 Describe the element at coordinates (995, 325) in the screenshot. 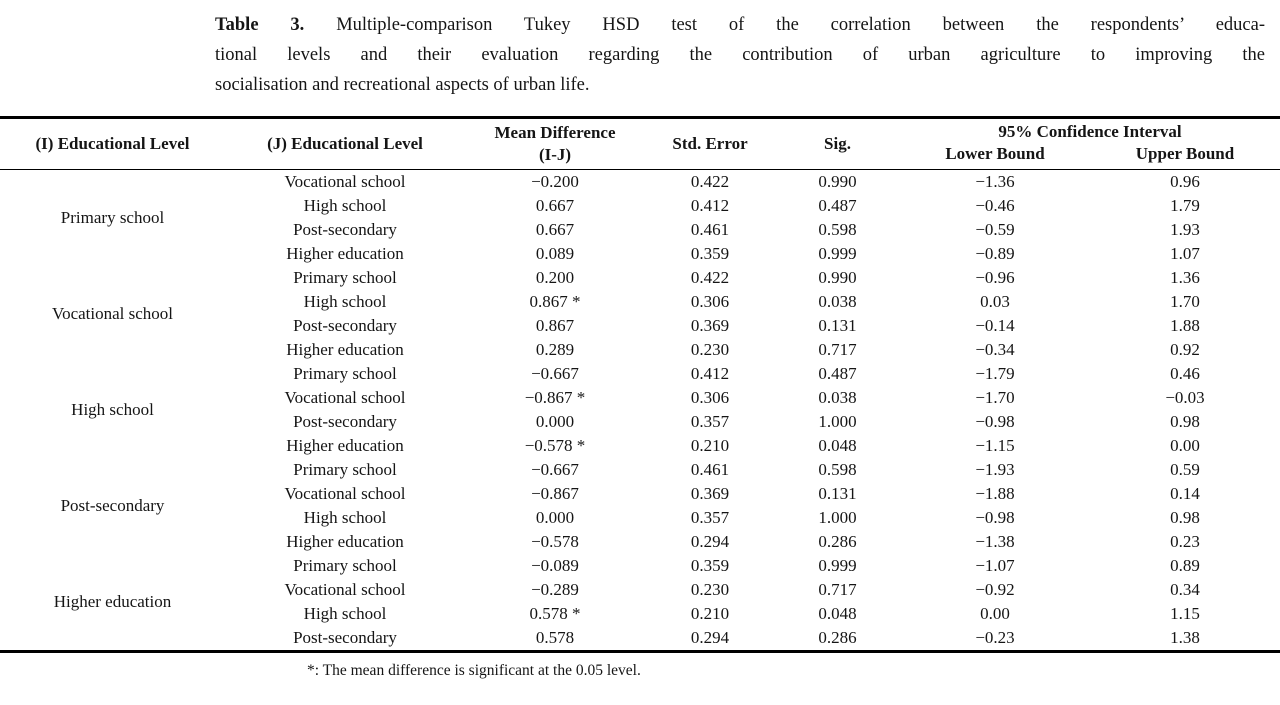

I see `lower-bound-cell: −0.14` at that location.